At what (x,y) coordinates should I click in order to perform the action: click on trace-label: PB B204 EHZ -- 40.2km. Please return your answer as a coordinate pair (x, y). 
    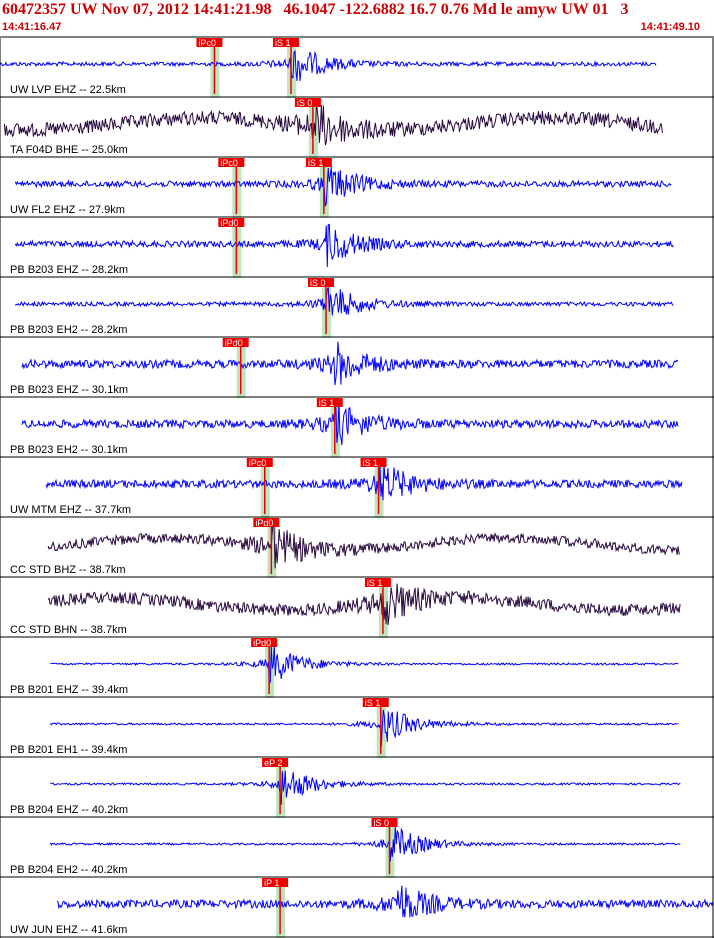
    Looking at the image, I should click on (69, 810).